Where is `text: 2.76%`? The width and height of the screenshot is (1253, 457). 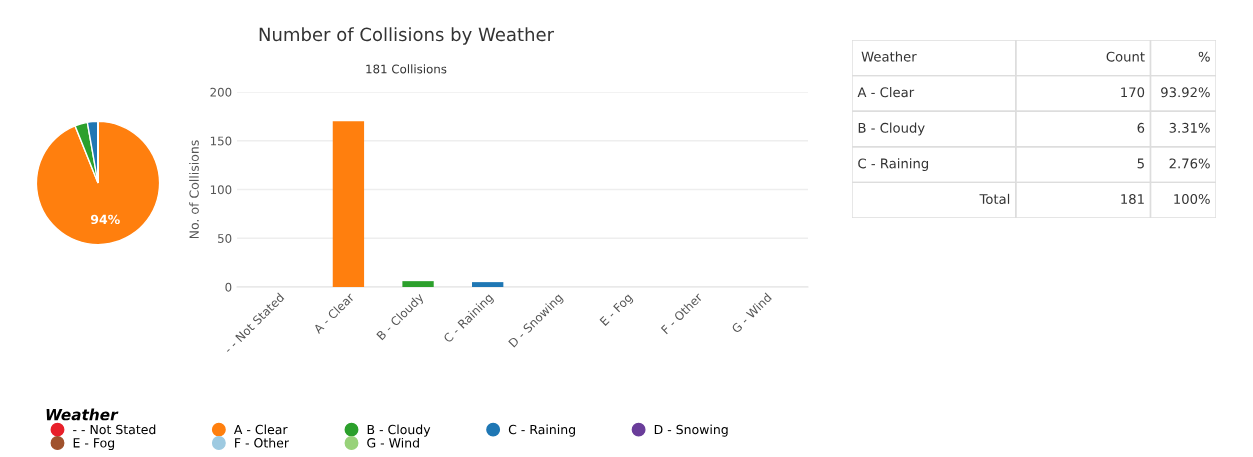 text: 2.76% is located at coordinates (1189, 163).